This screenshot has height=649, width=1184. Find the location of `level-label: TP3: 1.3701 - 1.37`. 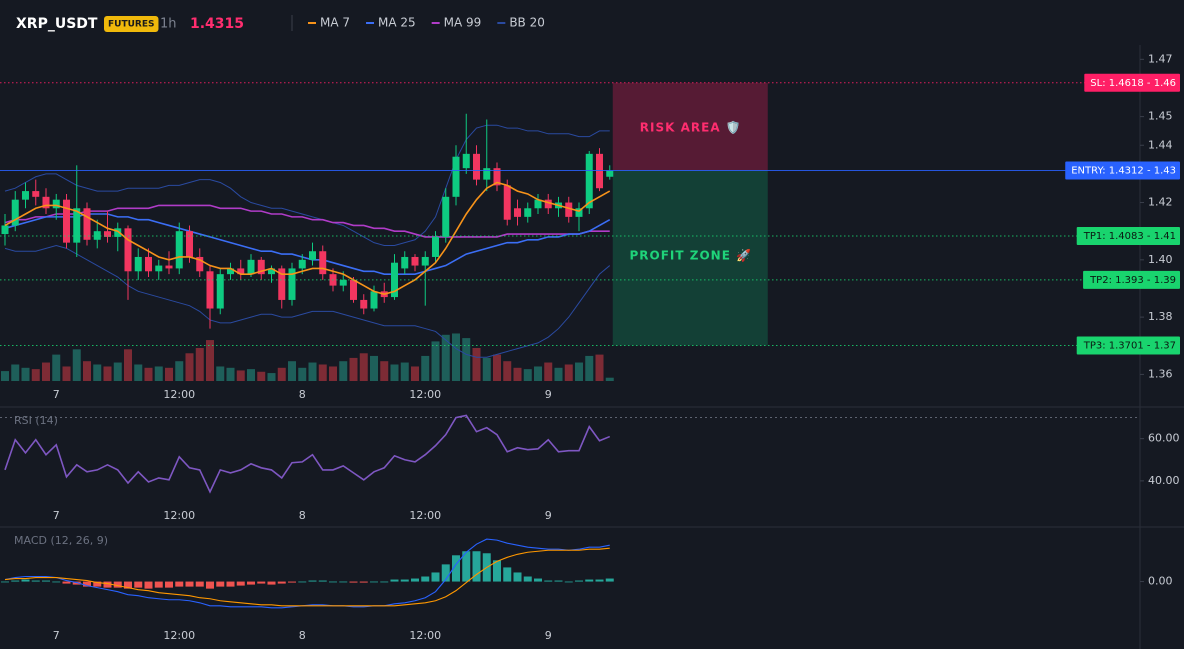

level-label: TP3: 1.3701 - 1.37 is located at coordinates (1129, 345).